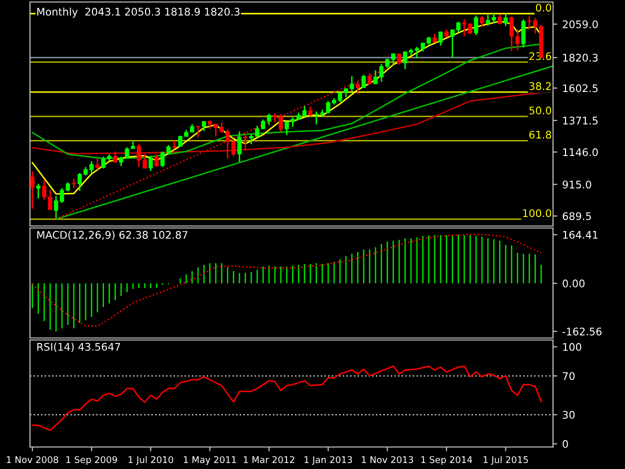 The image size is (625, 469). Describe the element at coordinates (576, 216) in the screenshot. I see `y-tick-label: 689.5` at that location.